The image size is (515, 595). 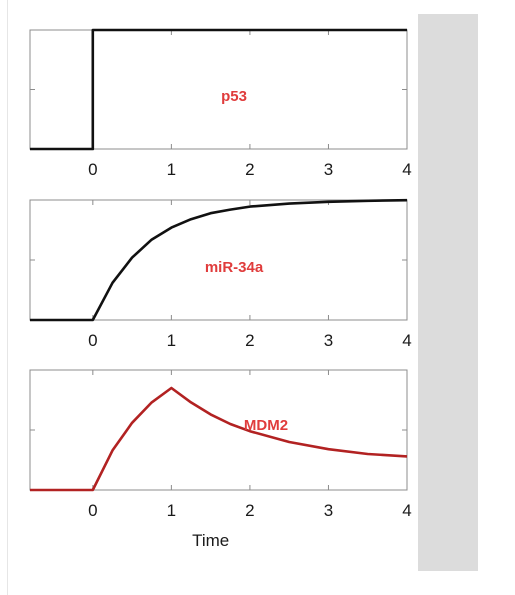 What do you see at coordinates (266, 425) in the screenshot?
I see `series-label-mdm2: MDM2` at bounding box center [266, 425].